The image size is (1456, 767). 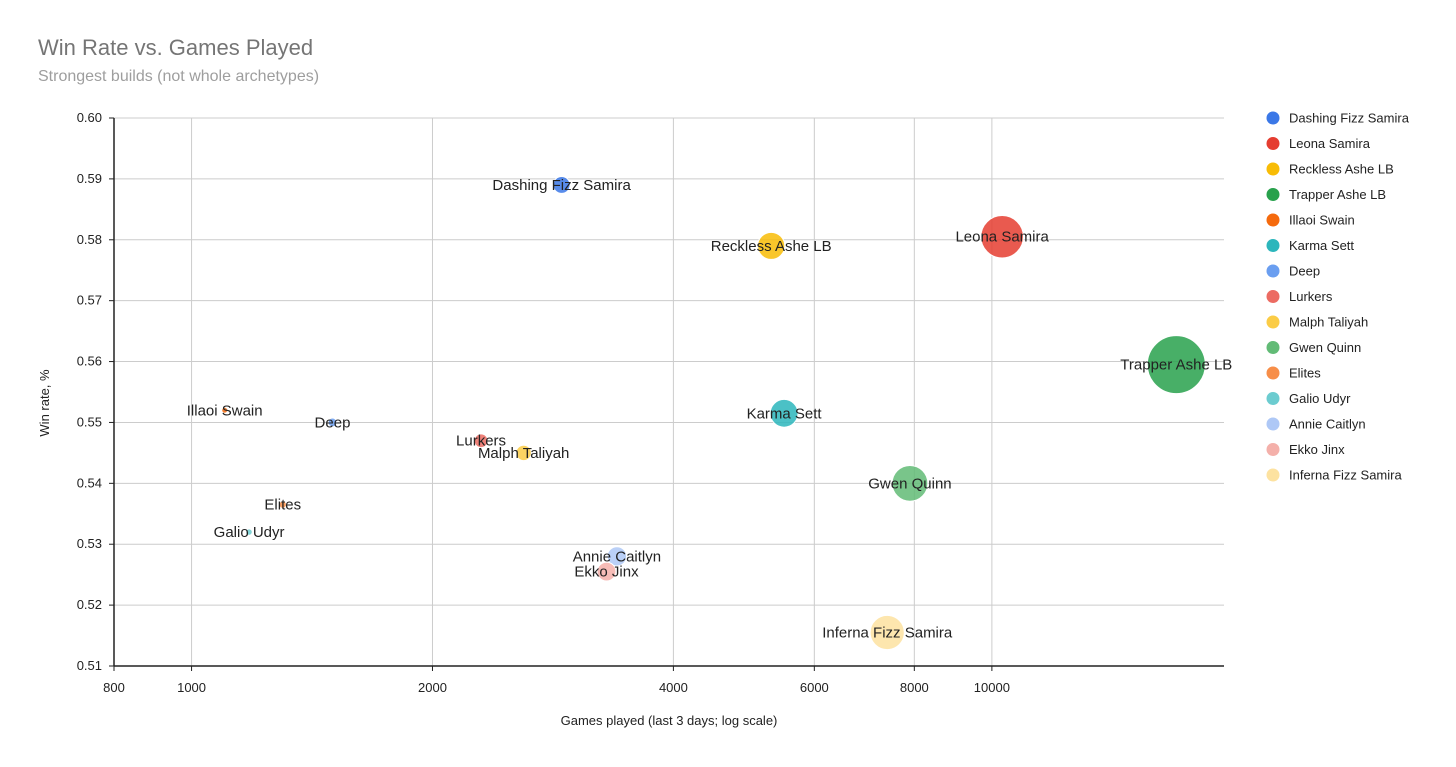 I want to click on bubble-leona-samira, so click(x=1002, y=236).